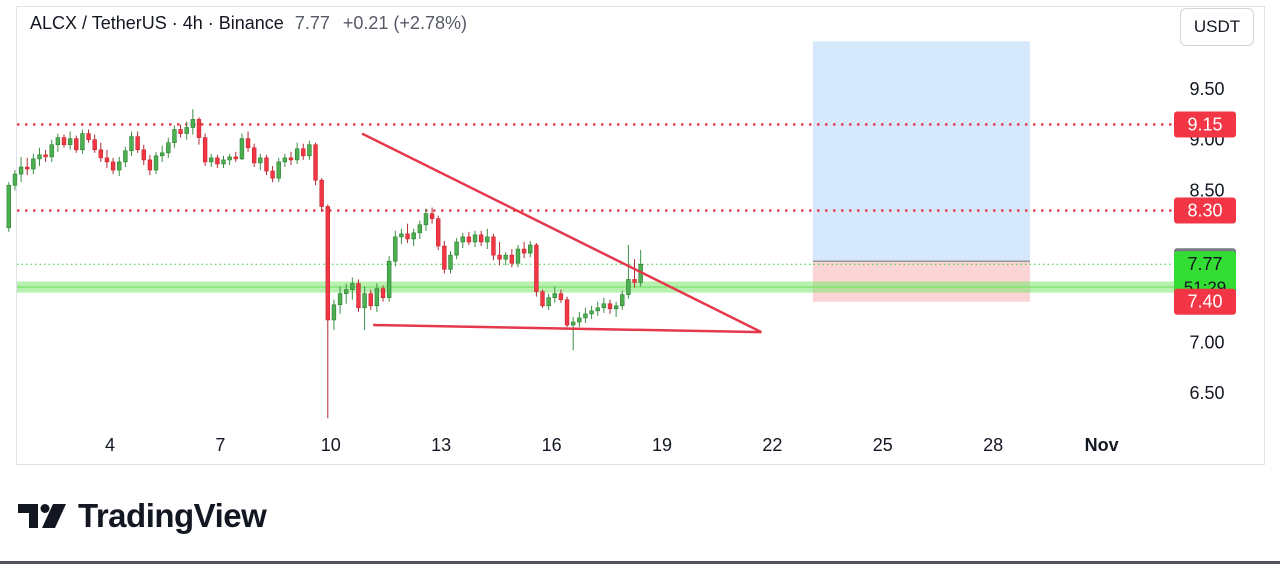 This screenshot has height=564, width=1280. Describe the element at coordinates (1217, 27) in the screenshot. I see `currency-button: USDT` at that location.